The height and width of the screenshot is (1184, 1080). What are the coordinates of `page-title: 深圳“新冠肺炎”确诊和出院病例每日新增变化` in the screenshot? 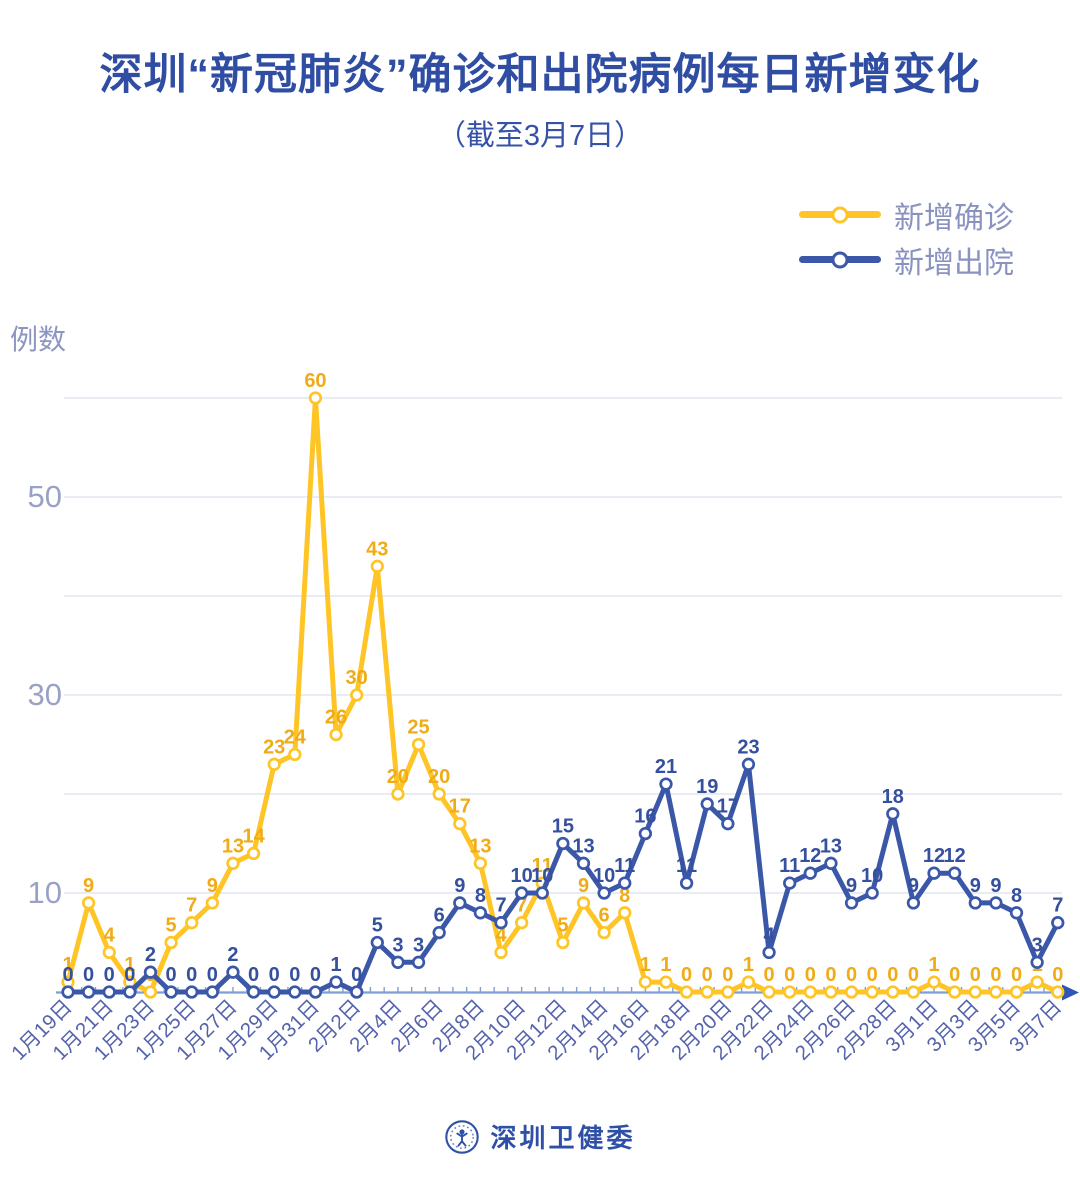 It's located at (540, 75).